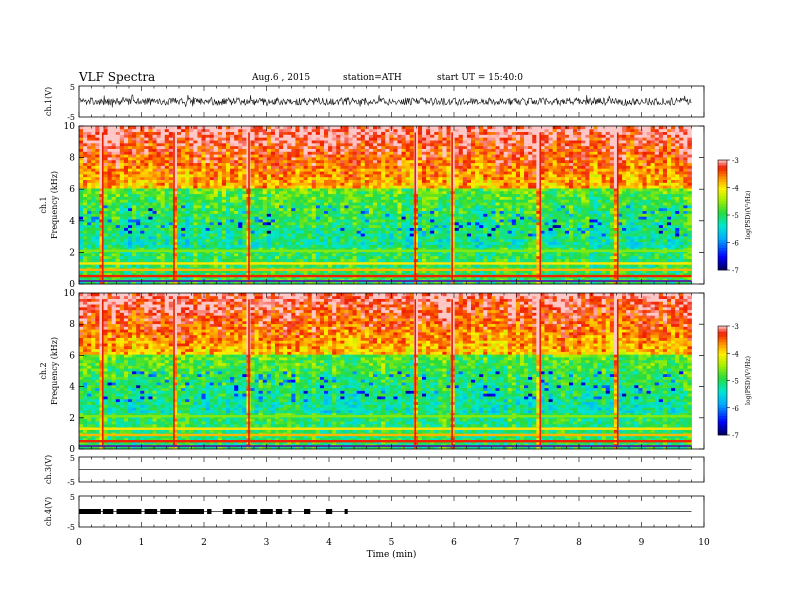 This screenshot has width=792, height=612. What do you see at coordinates (72, 450) in the screenshot?
I see `ytick-ch.2-0: 0` at bounding box center [72, 450].